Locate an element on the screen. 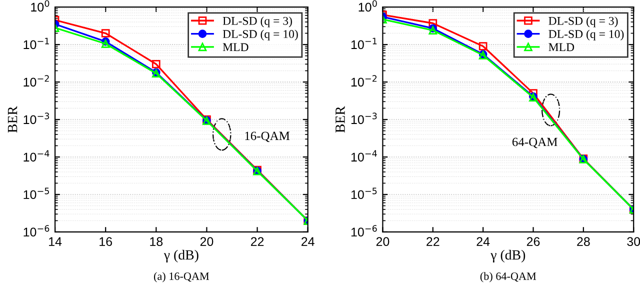  x-tick-label: 16 is located at coordinates (106, 241).